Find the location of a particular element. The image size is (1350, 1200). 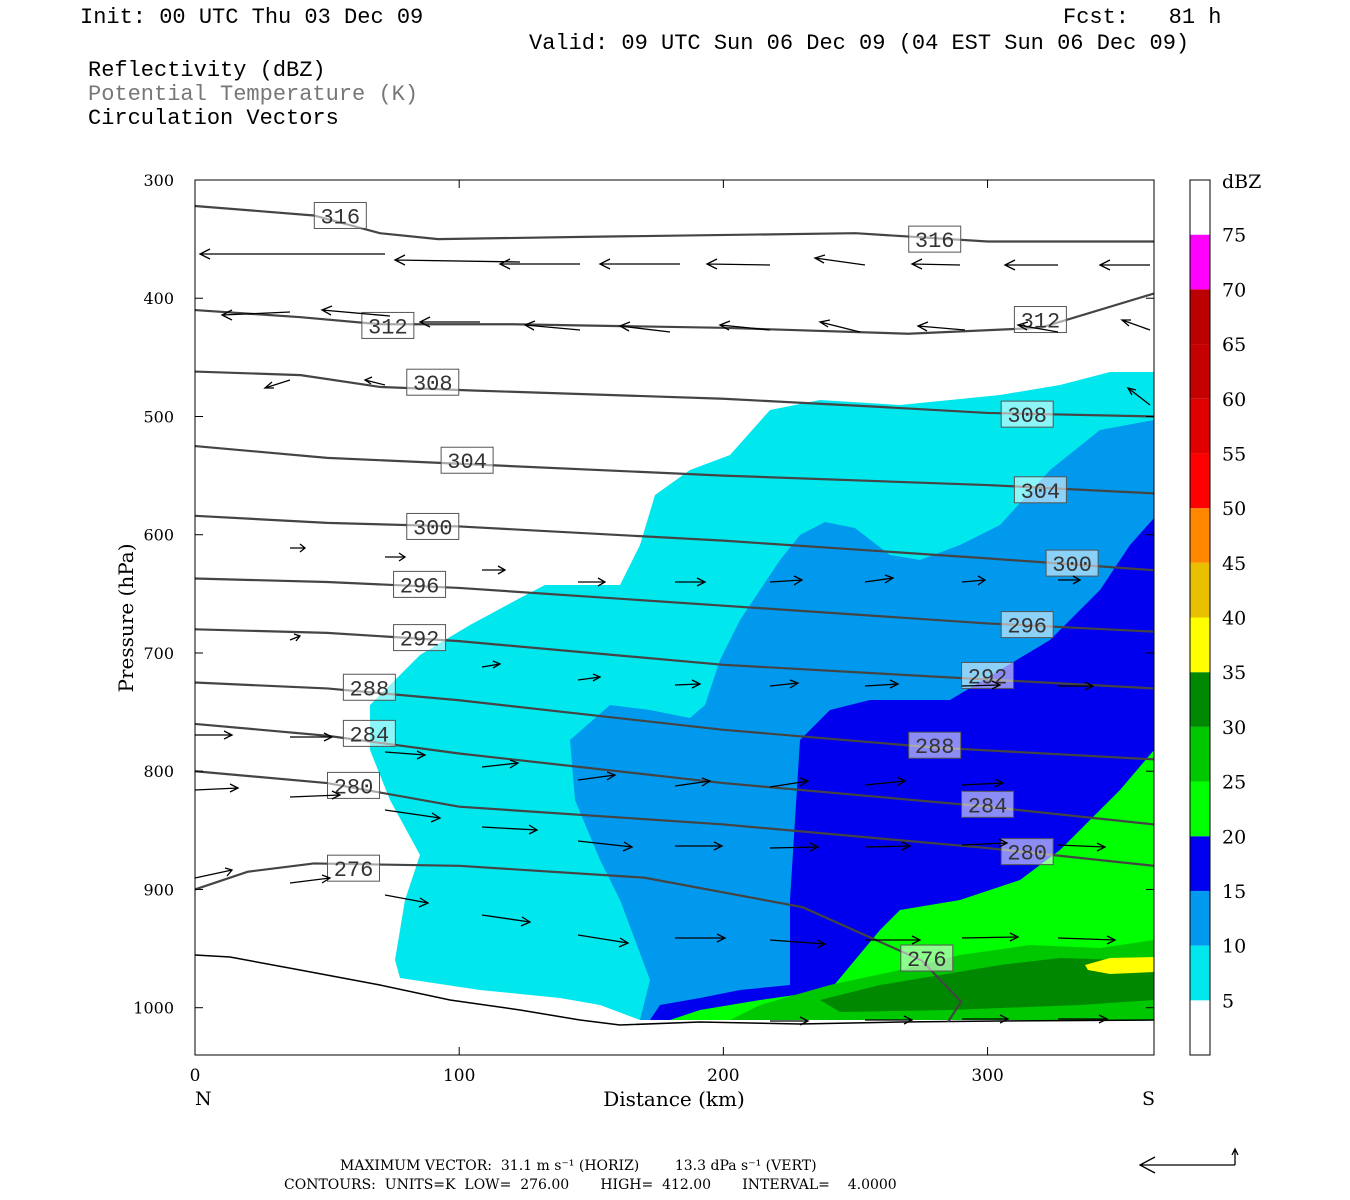

contour-label: 284 is located at coordinates (370, 735).